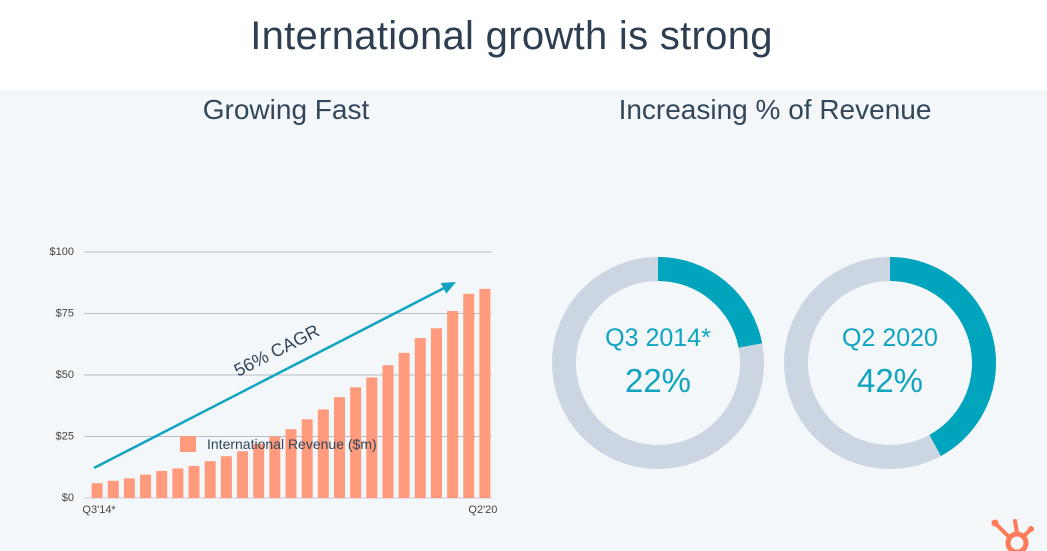 This screenshot has height=551, width=1047. I want to click on donut-section-title: Increasing % of Revenue, so click(775, 109).